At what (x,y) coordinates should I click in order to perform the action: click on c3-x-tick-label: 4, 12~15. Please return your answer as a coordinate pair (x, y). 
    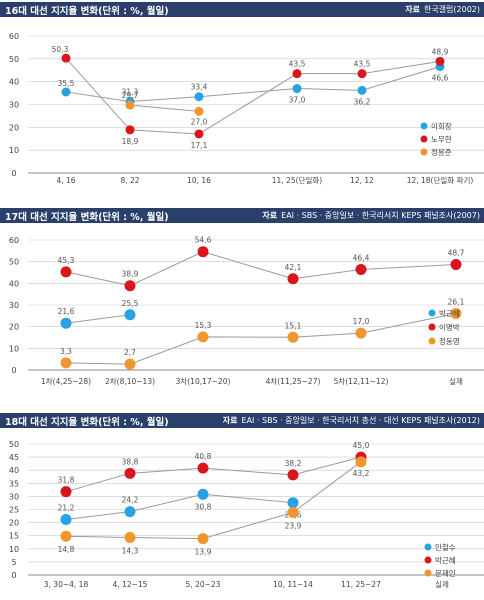
    Looking at the image, I should click on (130, 584).